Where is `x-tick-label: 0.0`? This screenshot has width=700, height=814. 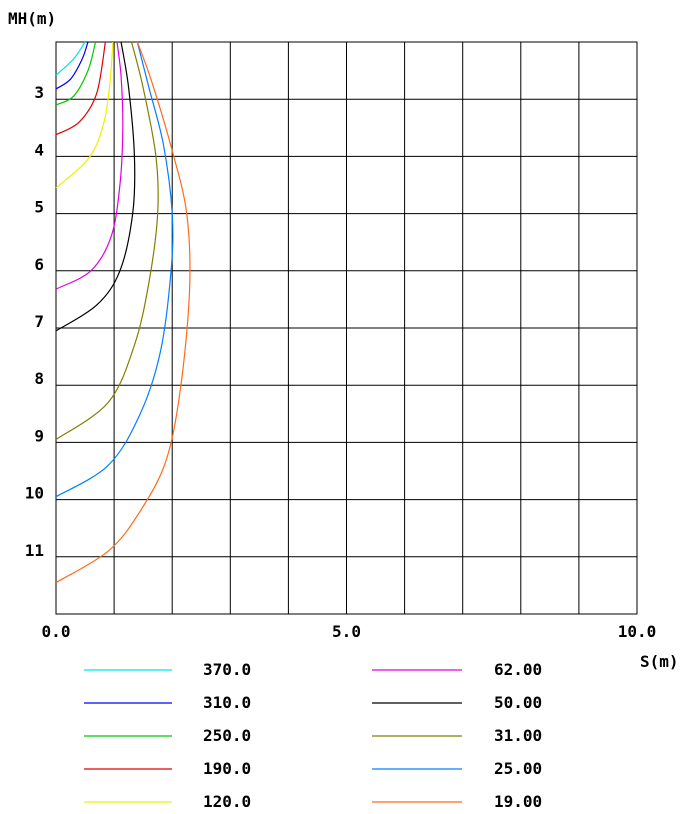
x-tick-label: 0.0 is located at coordinates (56, 631).